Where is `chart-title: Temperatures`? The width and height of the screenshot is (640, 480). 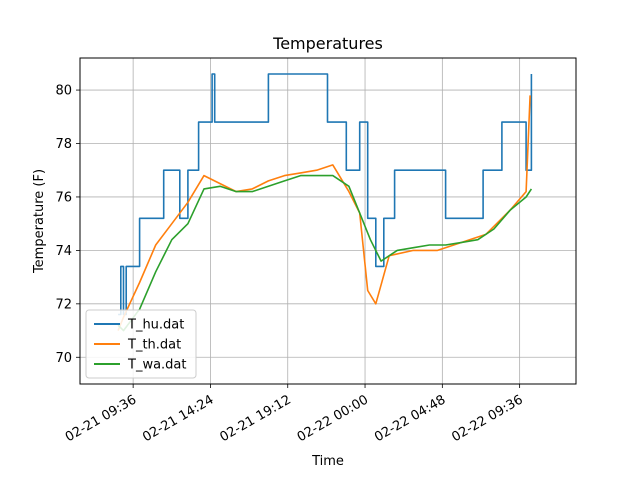 chart-title: Temperatures is located at coordinates (327, 43).